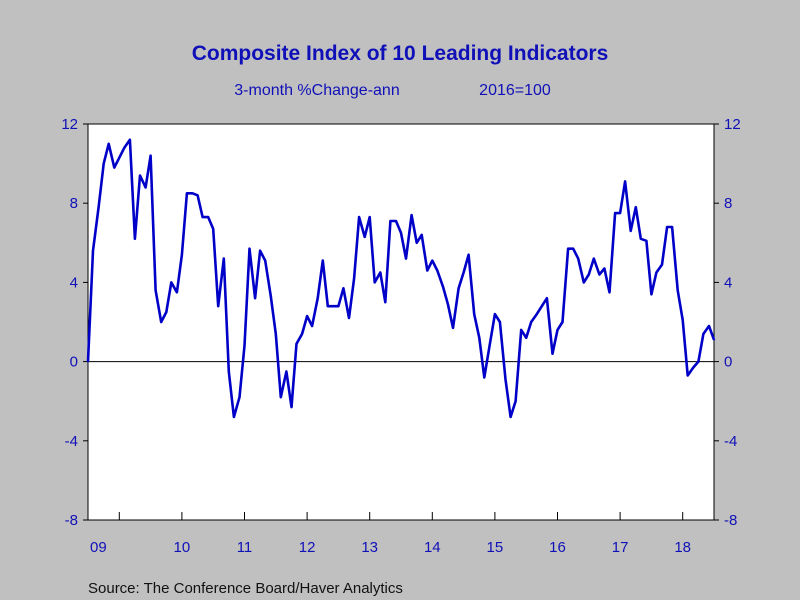  What do you see at coordinates (245, 547) in the screenshot?
I see `x-tick-label: 11` at bounding box center [245, 547].